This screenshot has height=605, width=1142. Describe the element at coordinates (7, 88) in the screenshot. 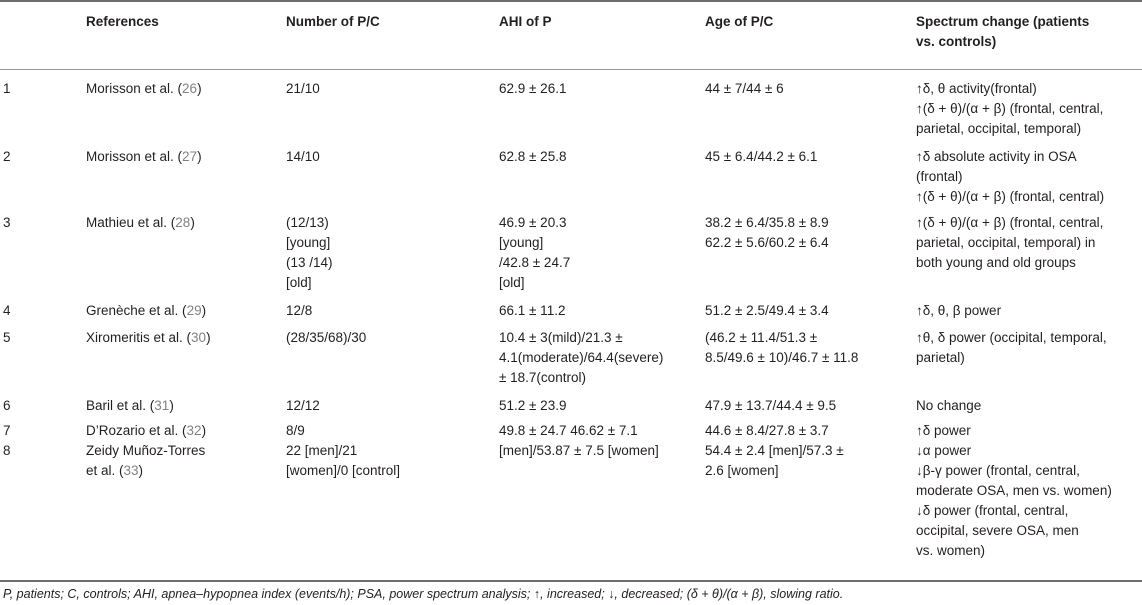

I see `row-number: 1` at that location.